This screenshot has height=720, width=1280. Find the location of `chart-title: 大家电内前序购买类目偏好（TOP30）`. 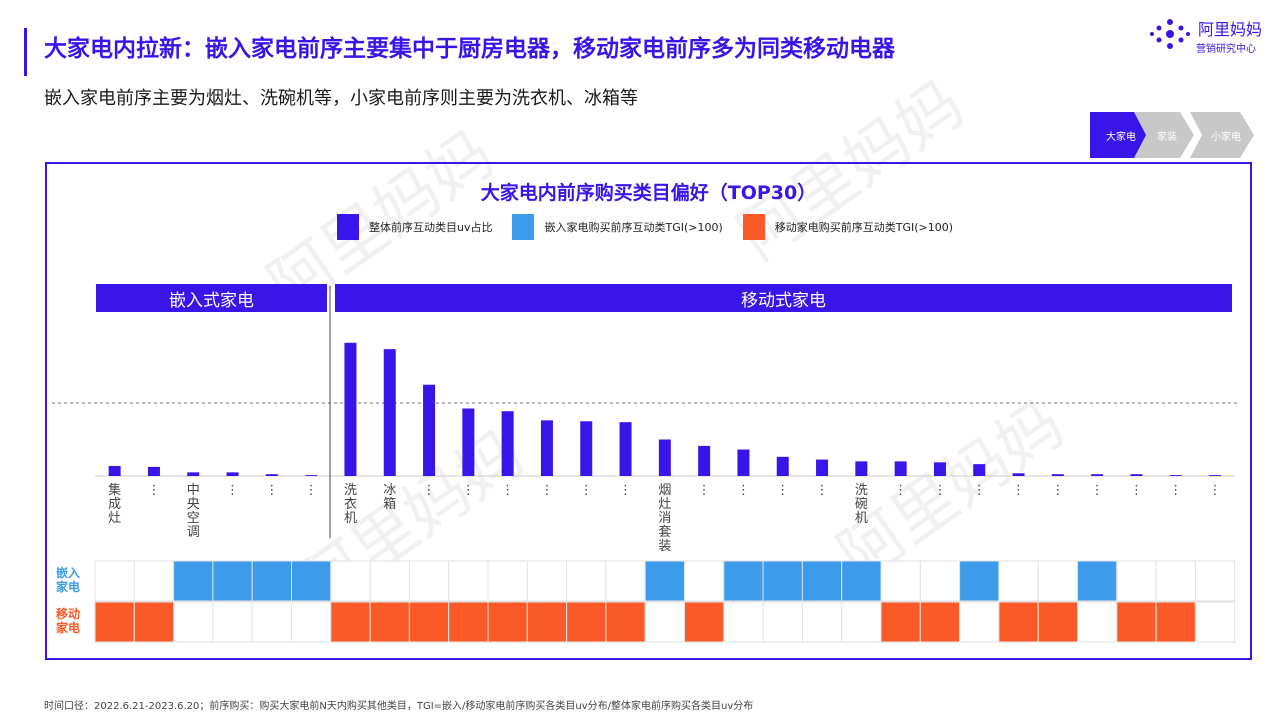

chart-title: 大家电内前序购买类目偏好（TOP30） is located at coordinates (648, 193).